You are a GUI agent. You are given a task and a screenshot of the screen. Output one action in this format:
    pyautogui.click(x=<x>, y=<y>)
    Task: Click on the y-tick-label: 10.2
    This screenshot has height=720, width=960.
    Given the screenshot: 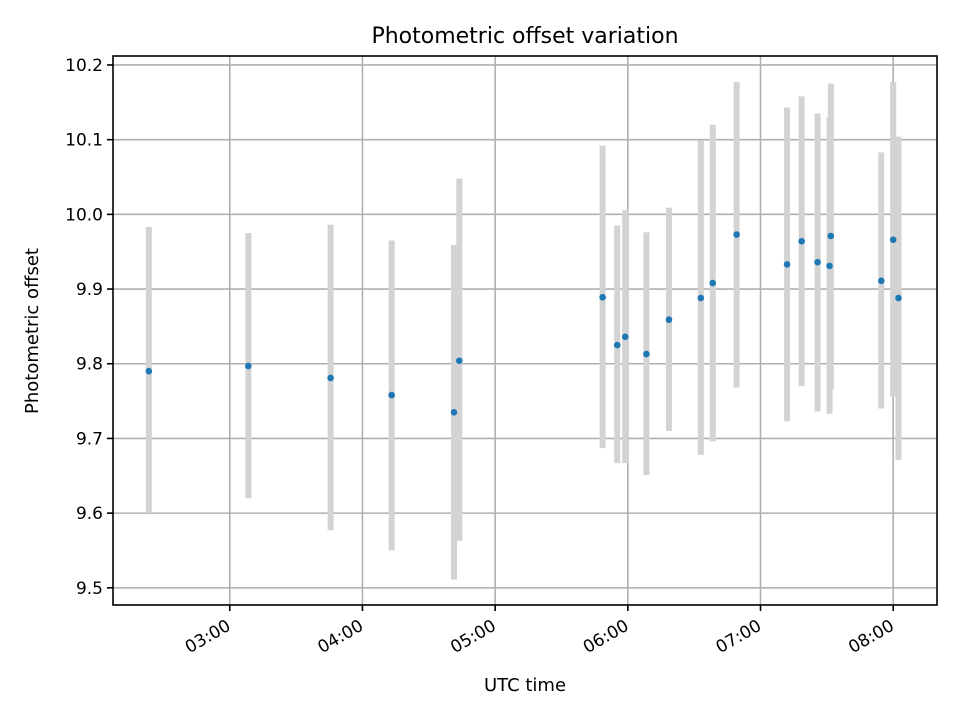 What is the action you would take?
    pyautogui.click(x=84, y=66)
    